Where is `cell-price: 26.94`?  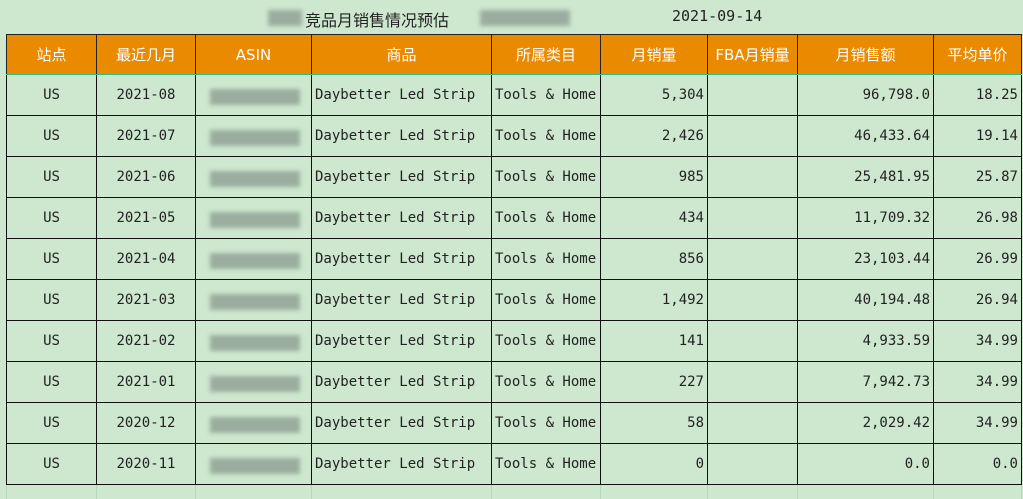
cell-price: 26.94 is located at coordinates (978, 300).